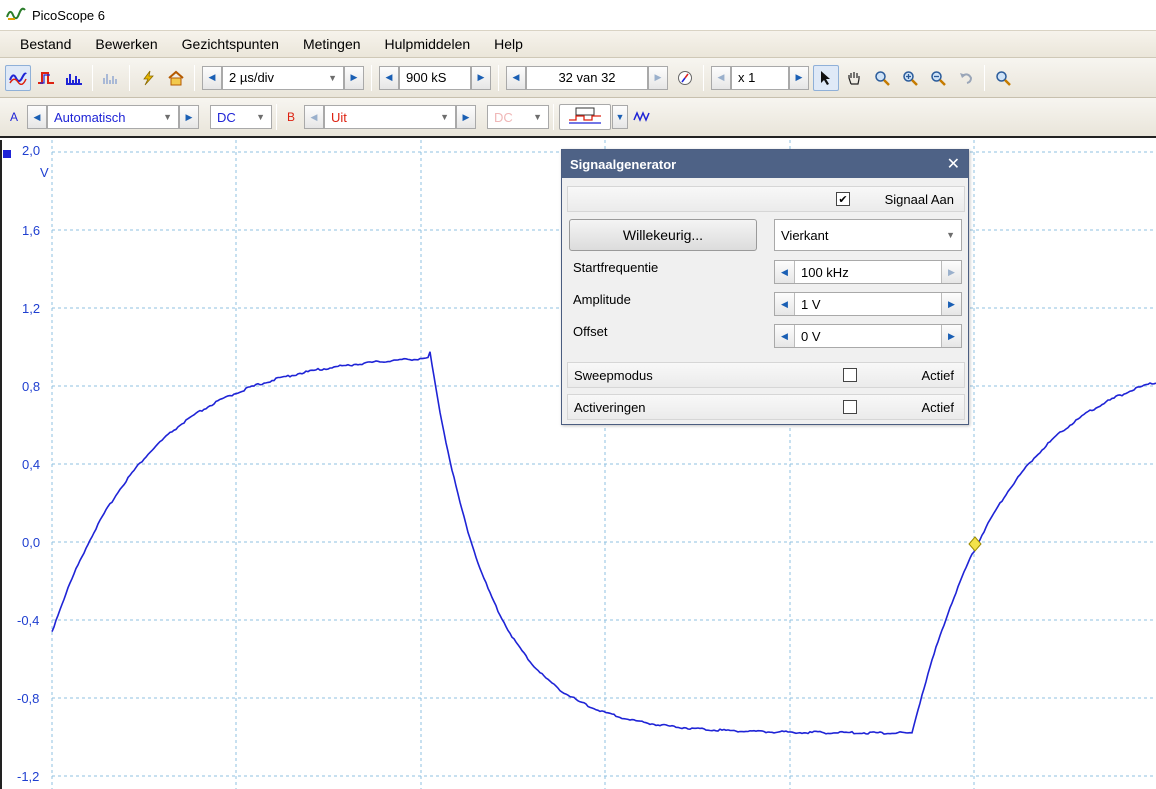 Image resolution: width=1156 pixels, height=789 pixels. I want to click on offset-decrease-button: ◀, so click(785, 336).